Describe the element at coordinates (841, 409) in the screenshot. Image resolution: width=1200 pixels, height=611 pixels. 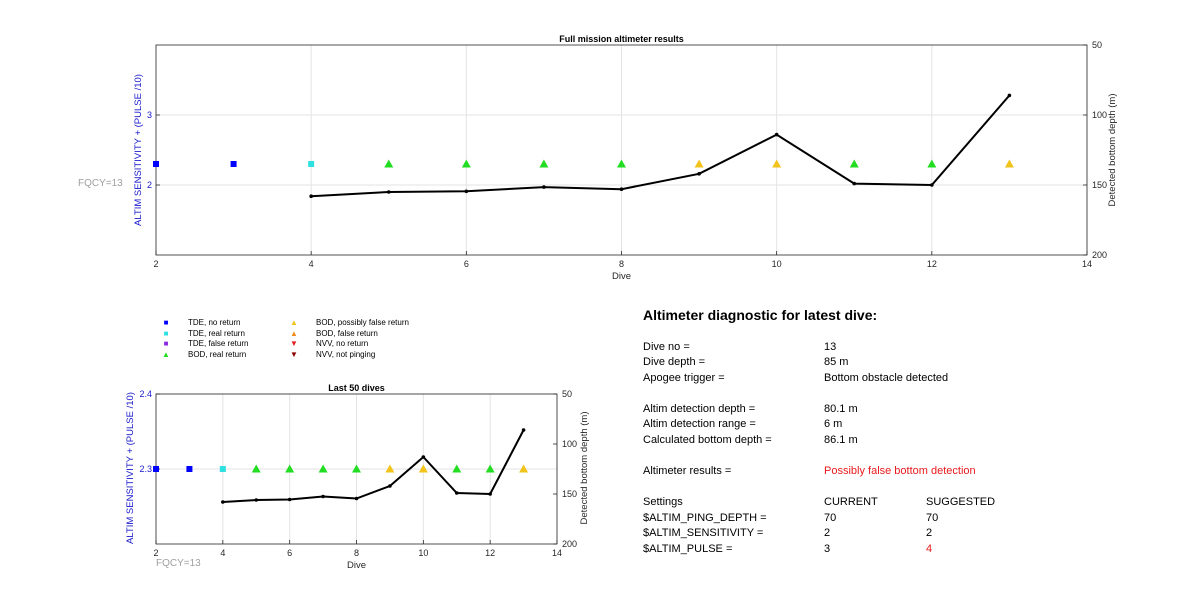
I see `altim-depth-value: 80.1 m` at that location.